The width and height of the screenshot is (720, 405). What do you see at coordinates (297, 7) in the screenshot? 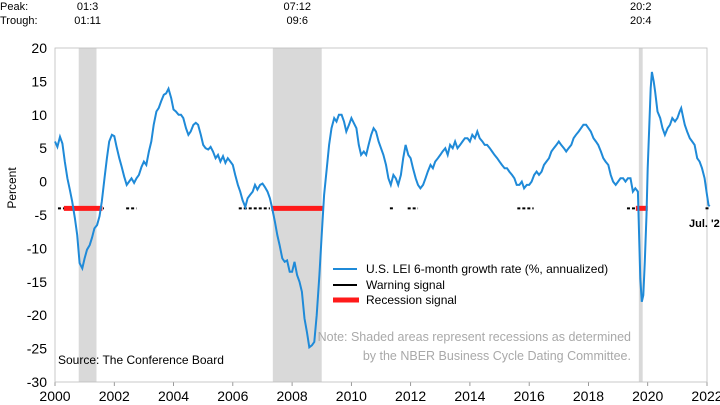
I see `recession-peak-label: 07:12` at bounding box center [297, 7].